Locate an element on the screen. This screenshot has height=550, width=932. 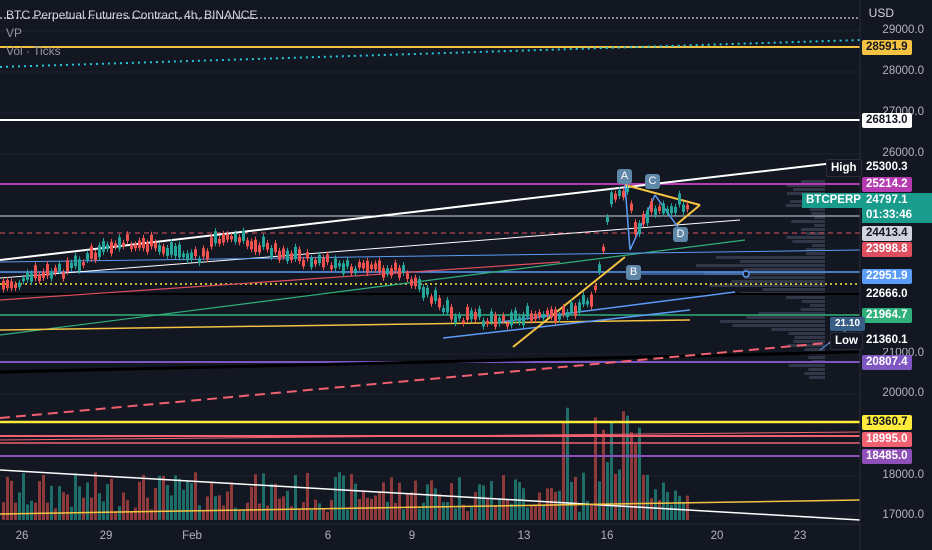
time-tick: 26 is located at coordinates (22, 536).